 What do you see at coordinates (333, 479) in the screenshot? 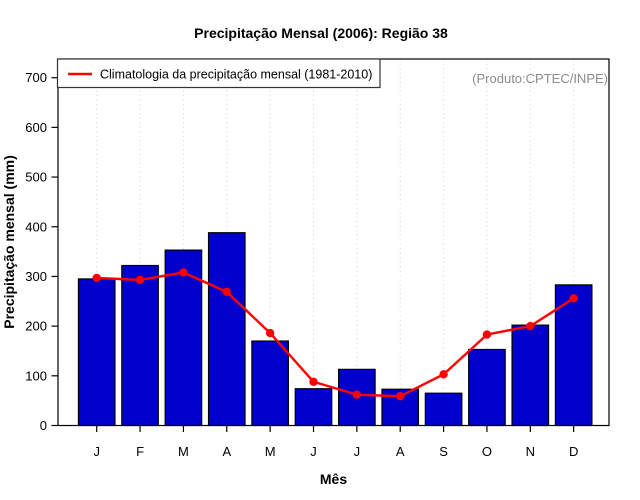
I see `x-axis-title: Mês` at bounding box center [333, 479].